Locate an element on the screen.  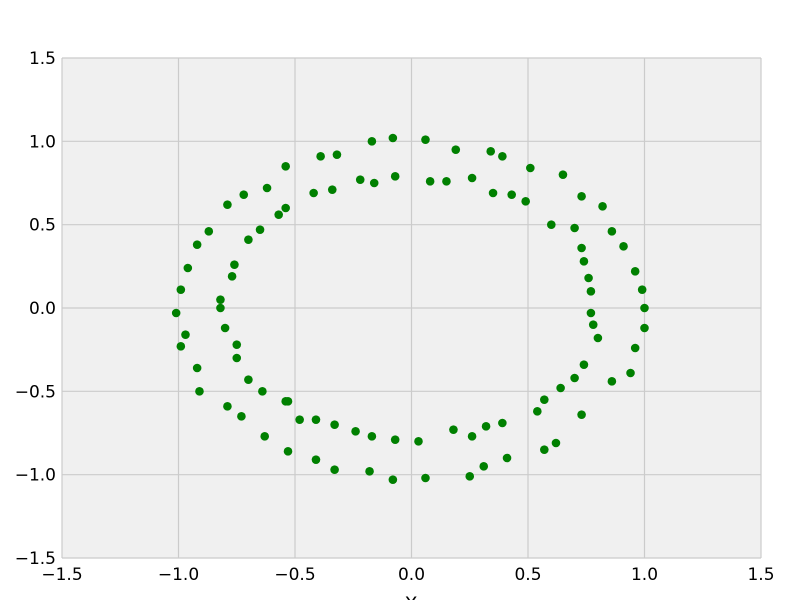
x-tick-label: 0.0 is located at coordinates (411, 575).